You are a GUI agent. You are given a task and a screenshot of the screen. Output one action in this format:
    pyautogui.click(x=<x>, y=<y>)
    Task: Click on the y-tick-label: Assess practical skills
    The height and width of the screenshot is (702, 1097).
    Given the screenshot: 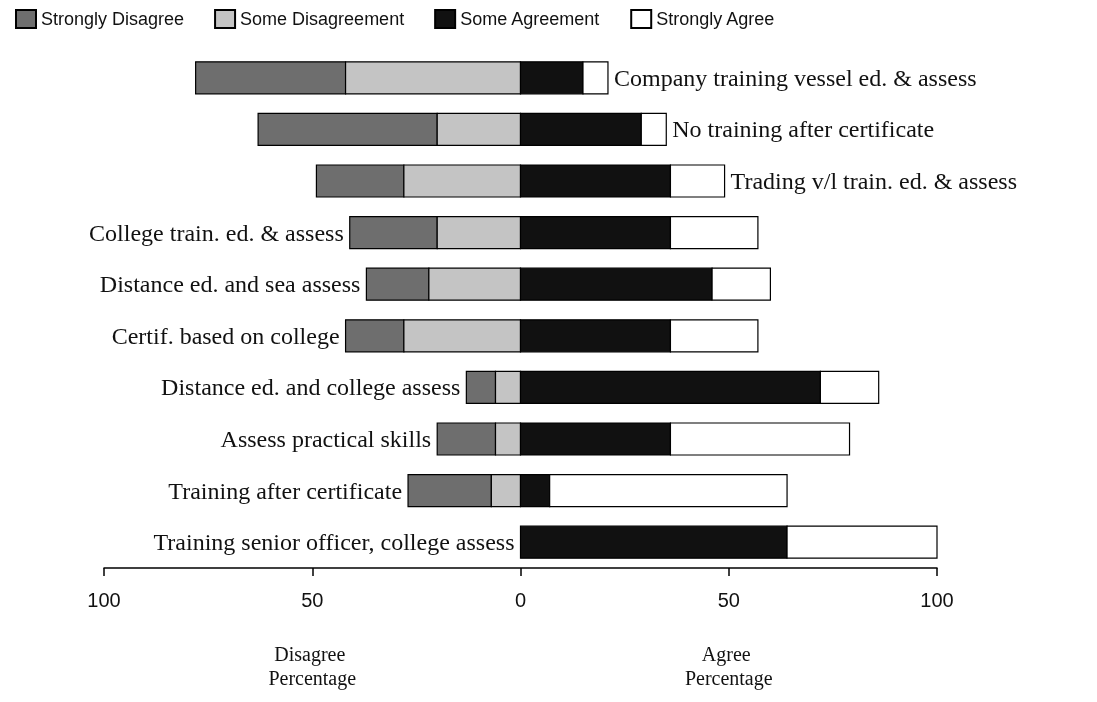 What is the action you would take?
    pyautogui.click(x=326, y=439)
    